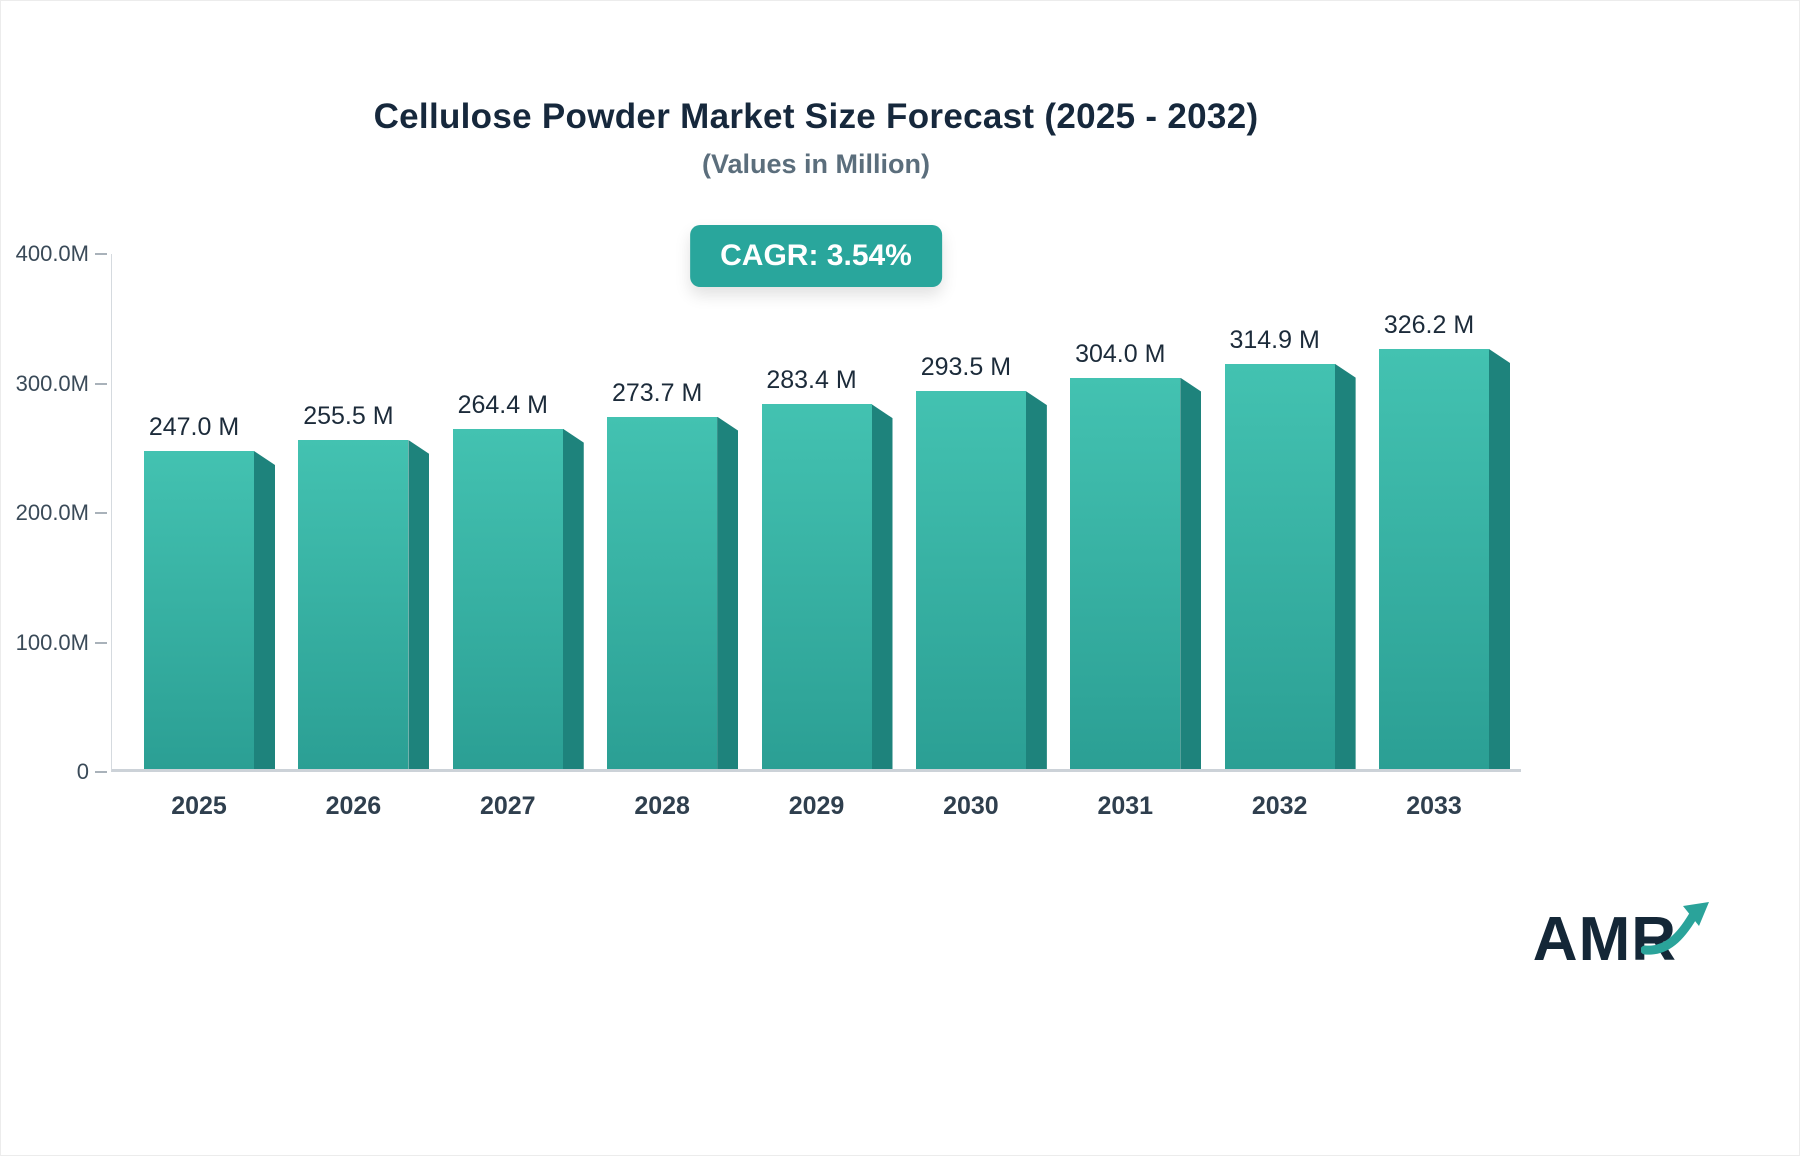  Describe the element at coordinates (1604, 939) in the screenshot. I see `logo-text: AMR` at that location.